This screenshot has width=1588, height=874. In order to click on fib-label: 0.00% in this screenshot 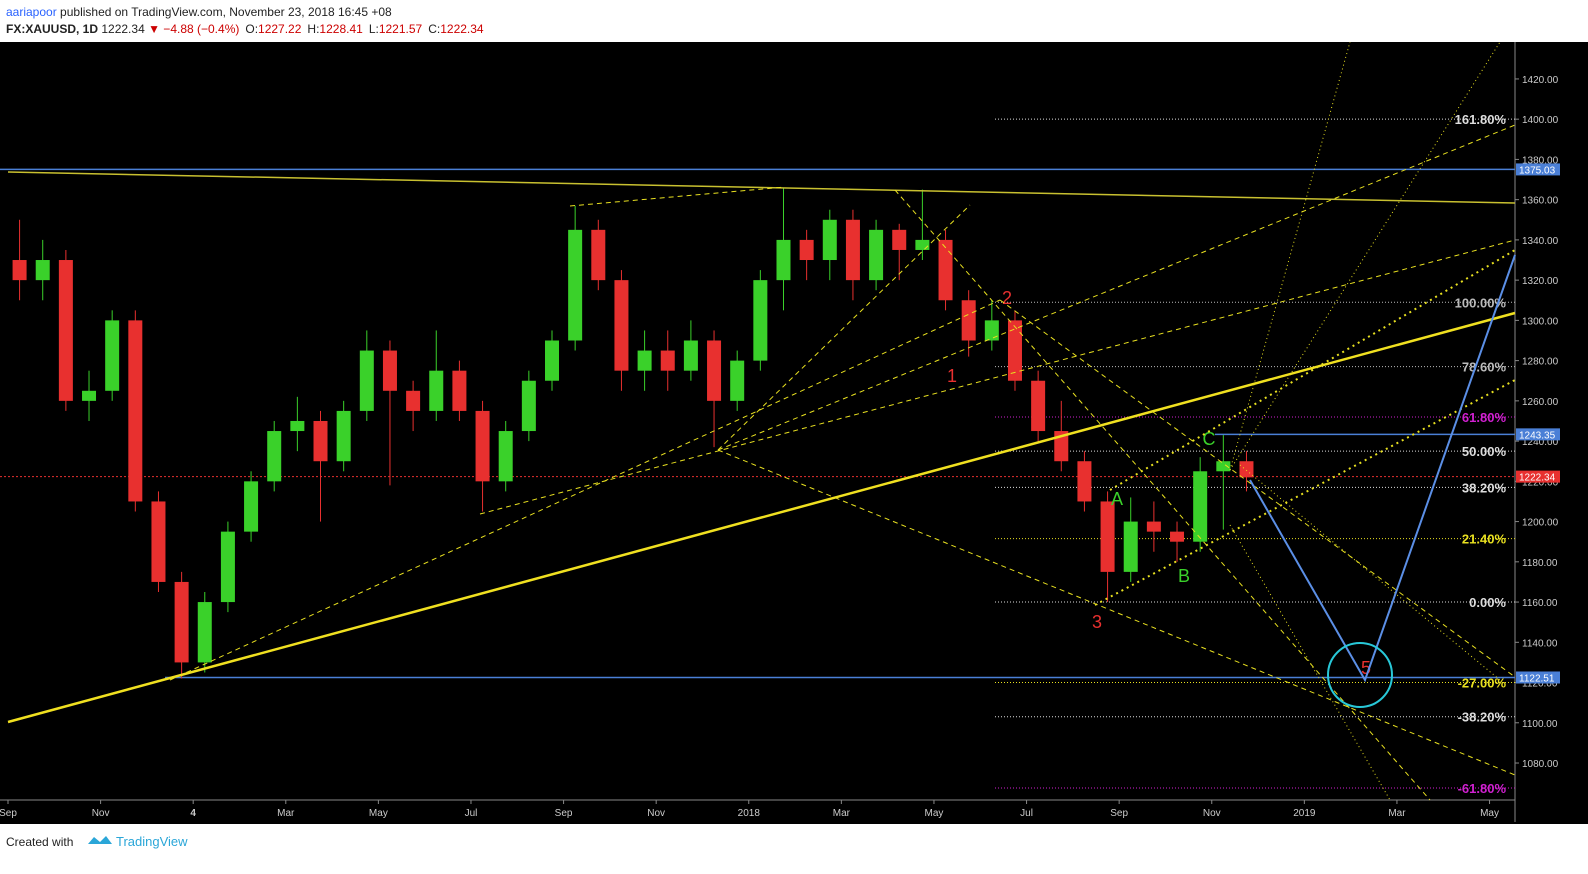, I will do `click(1487, 602)`.